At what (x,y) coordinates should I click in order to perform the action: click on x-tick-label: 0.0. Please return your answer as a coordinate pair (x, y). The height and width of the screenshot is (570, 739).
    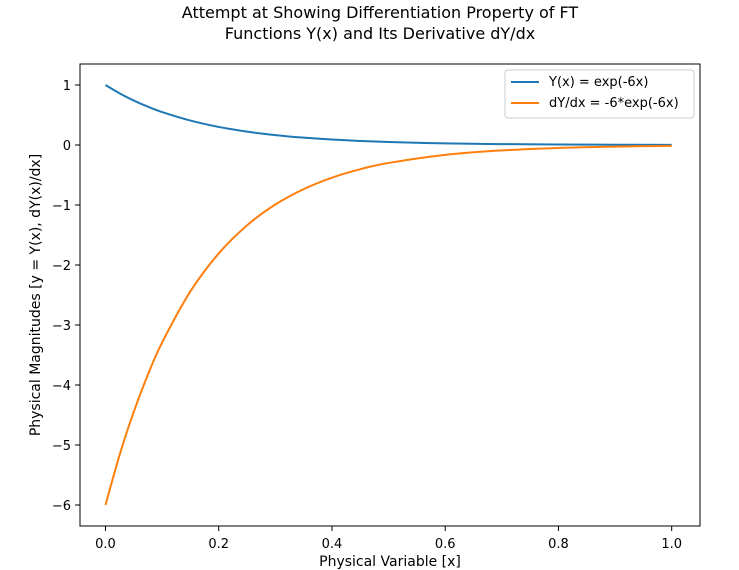
    Looking at the image, I should click on (105, 544).